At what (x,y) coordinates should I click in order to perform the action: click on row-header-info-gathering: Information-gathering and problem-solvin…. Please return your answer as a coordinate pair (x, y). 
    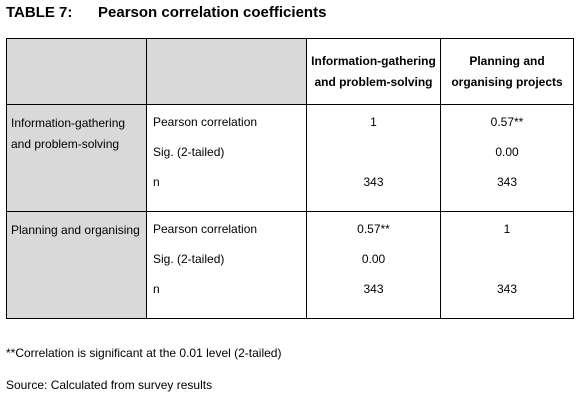
    Looking at the image, I should click on (76, 158).